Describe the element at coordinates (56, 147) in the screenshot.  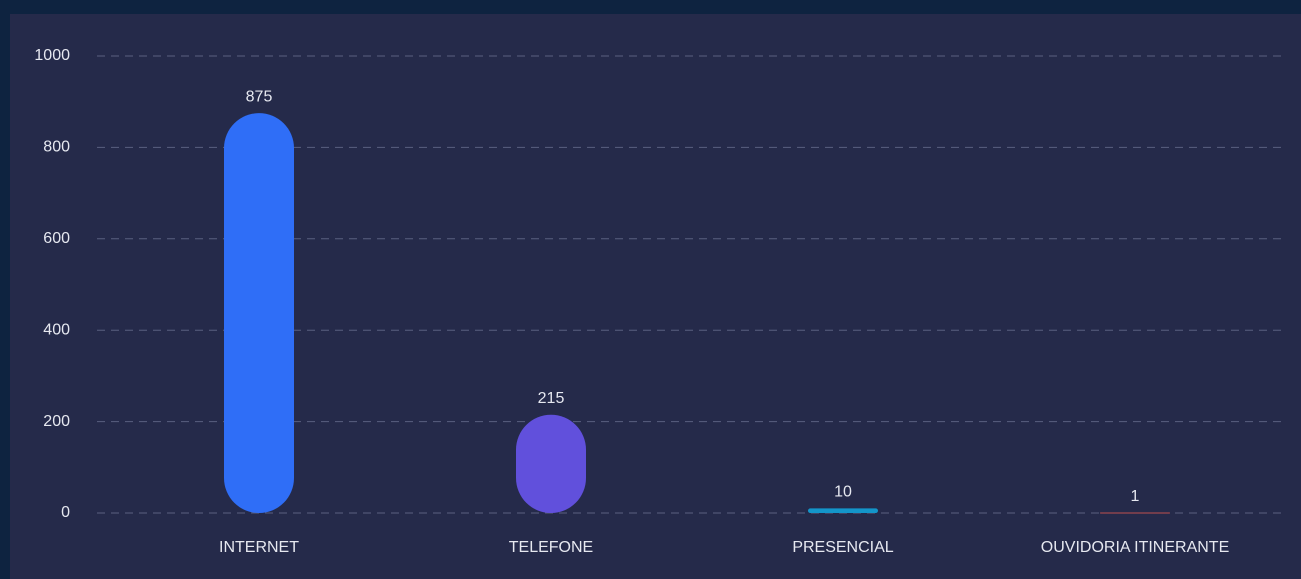
I see `y-tick-label: 800` at that location.